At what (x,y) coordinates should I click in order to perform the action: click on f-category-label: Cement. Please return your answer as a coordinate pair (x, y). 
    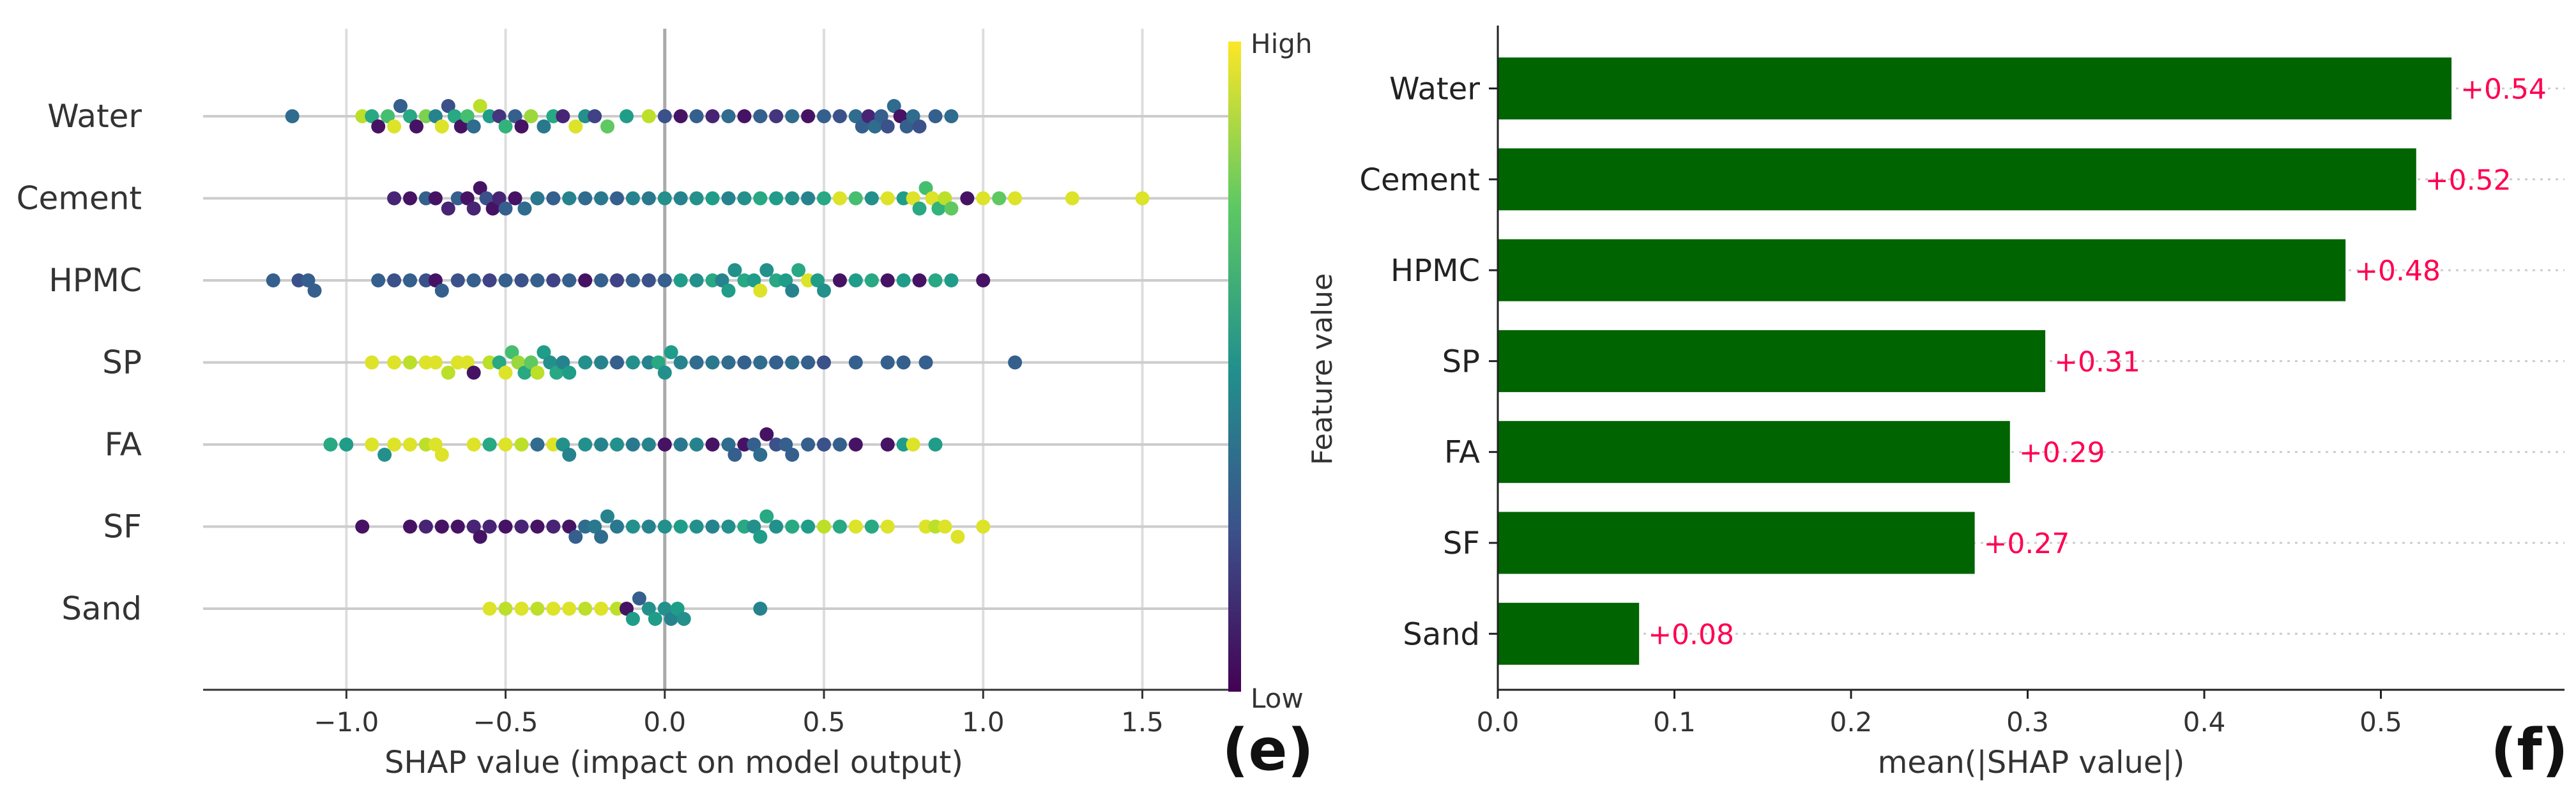
    Looking at the image, I should click on (1419, 180).